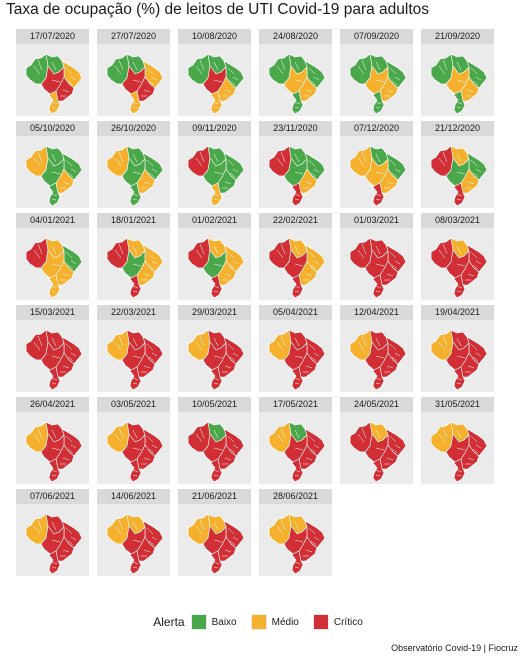 The image size is (530, 662). I want to click on map-panel: 10/08/2020, so click(214, 72).